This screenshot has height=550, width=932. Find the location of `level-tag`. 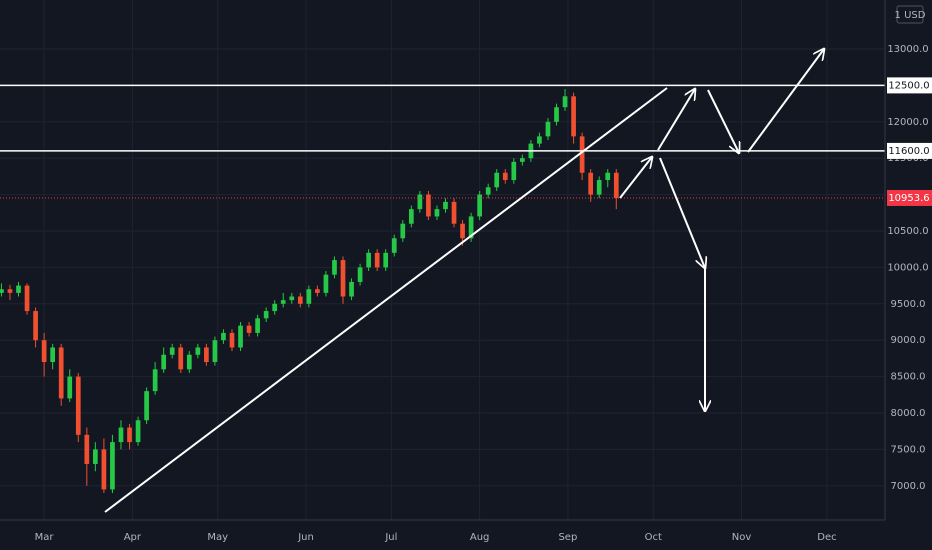

level-tag is located at coordinates (909, 150).